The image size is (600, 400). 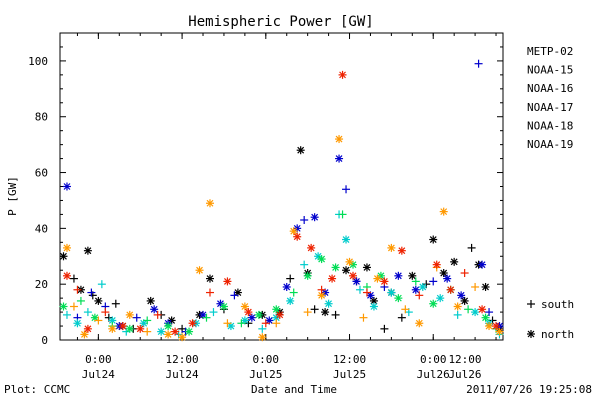 I want to click on x-tick-date: Jul25, so click(x=265, y=374).